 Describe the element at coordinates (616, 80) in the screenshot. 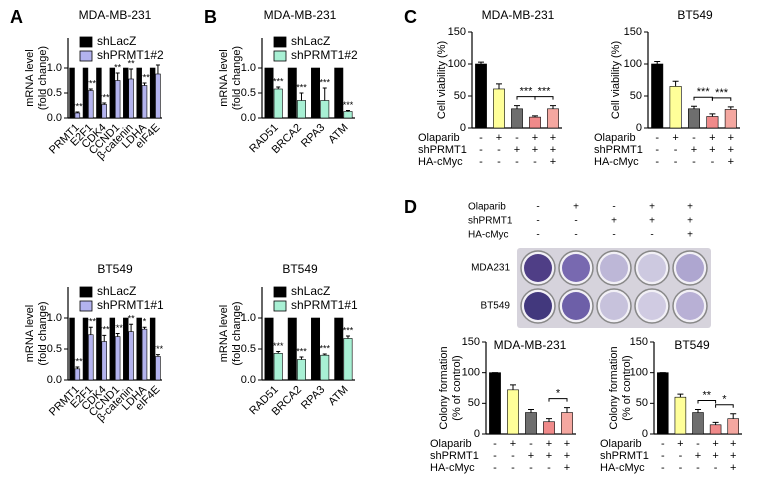

I see `y-axis-label: Cell viability (%)` at that location.